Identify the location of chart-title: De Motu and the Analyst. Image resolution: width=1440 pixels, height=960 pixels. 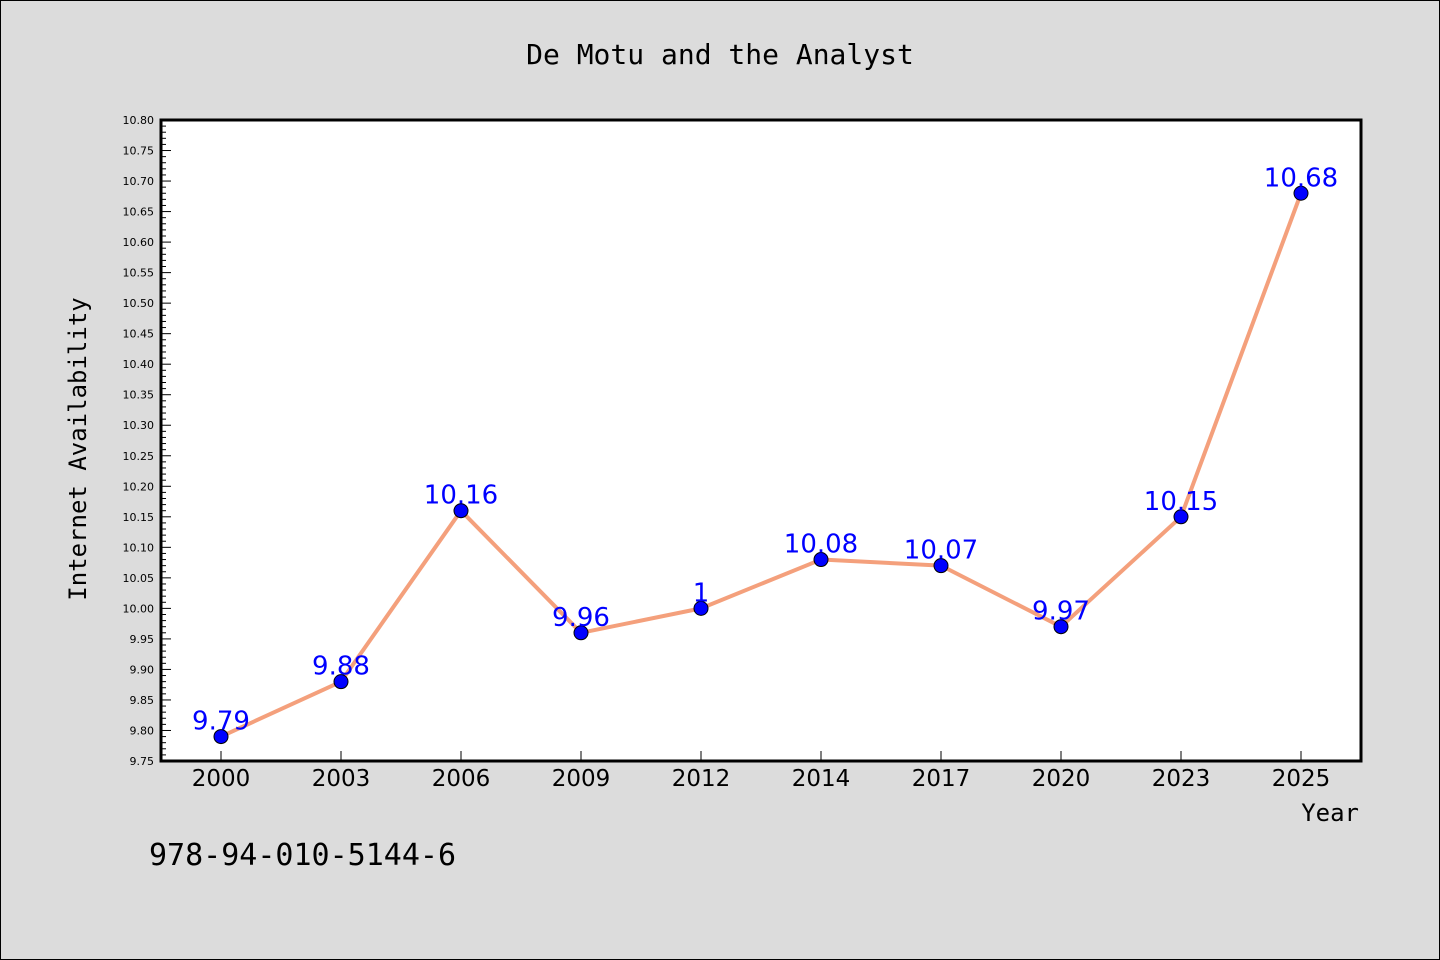
(720, 54).